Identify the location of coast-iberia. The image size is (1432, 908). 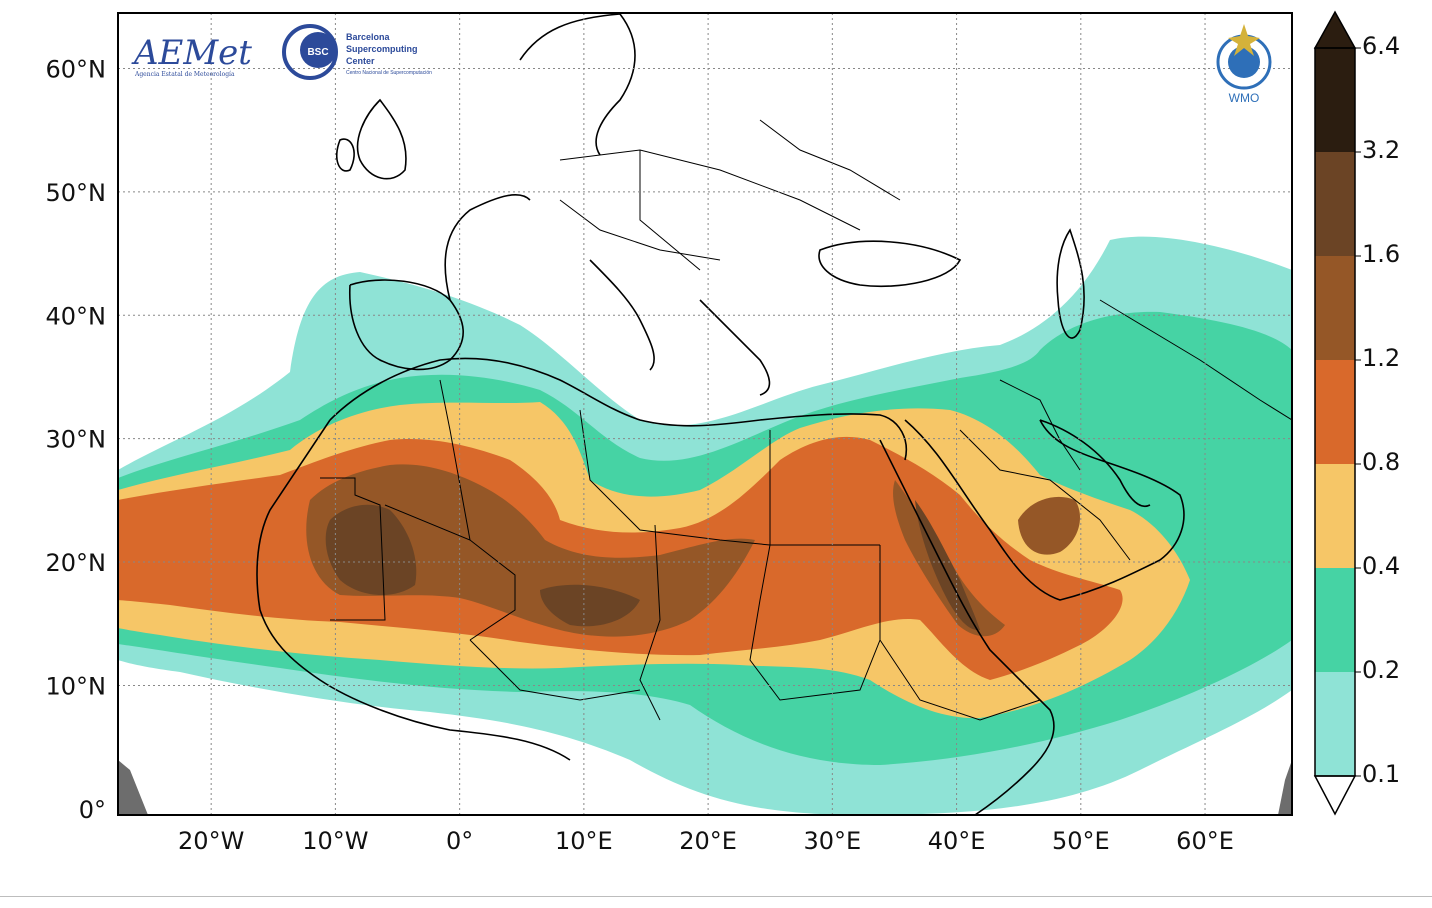
(406, 325).